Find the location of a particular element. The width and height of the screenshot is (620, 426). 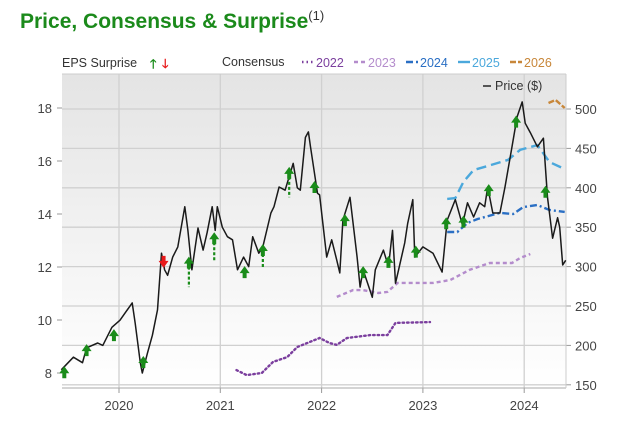

legend-label-2023: 2023 is located at coordinates (382, 63).